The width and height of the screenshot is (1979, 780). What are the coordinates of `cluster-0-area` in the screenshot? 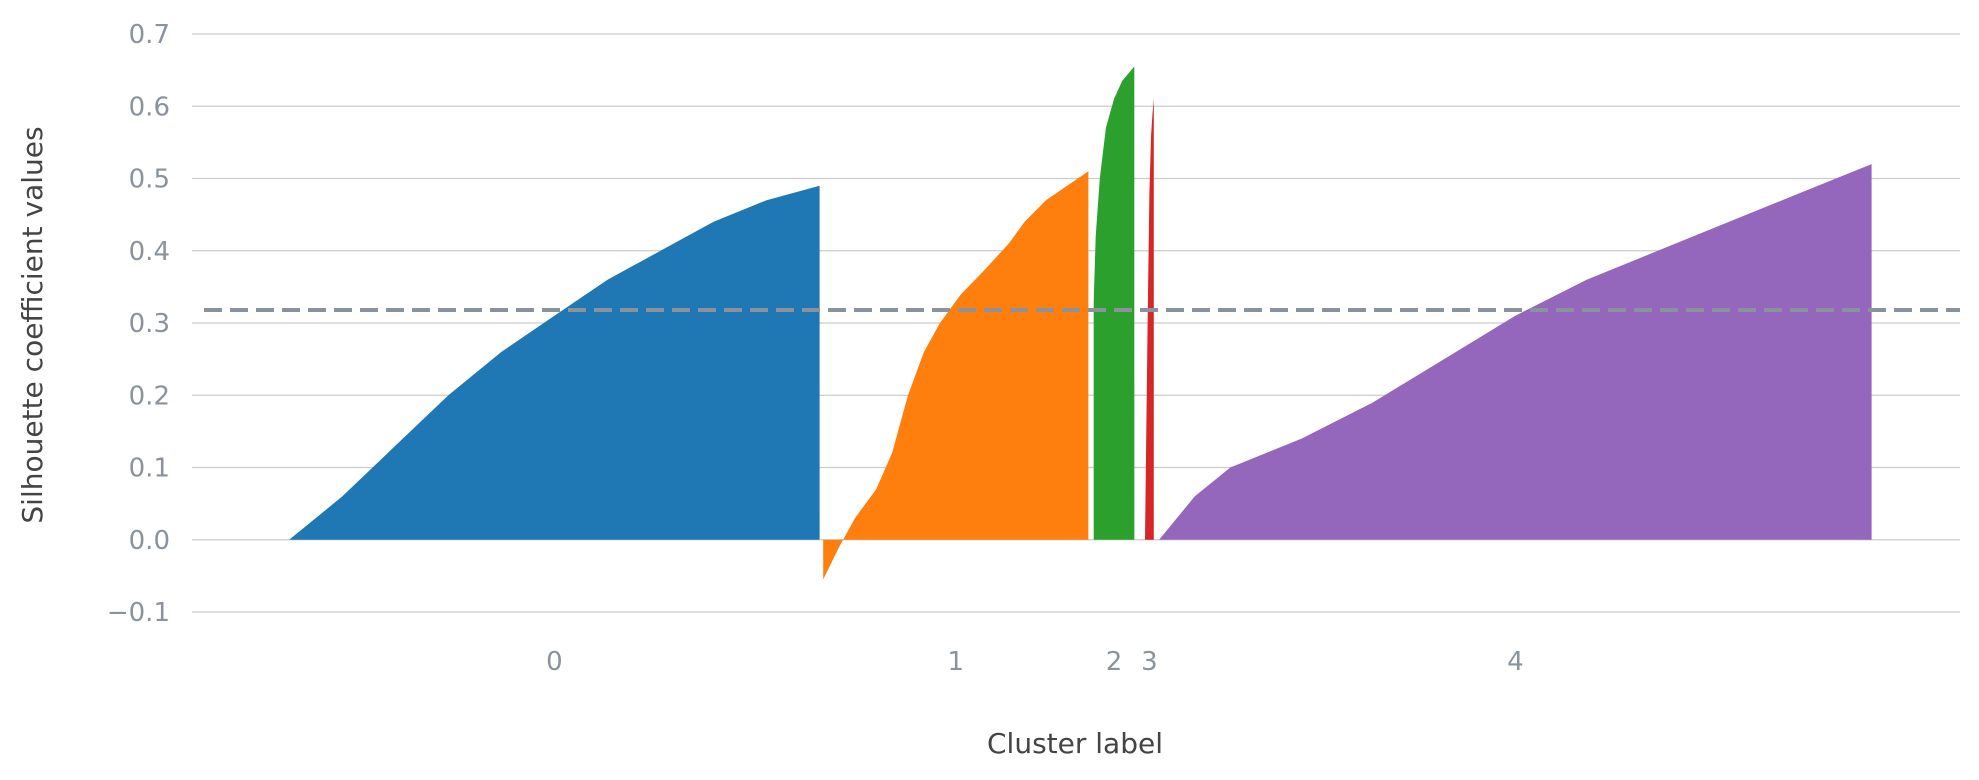 It's located at (554, 362).